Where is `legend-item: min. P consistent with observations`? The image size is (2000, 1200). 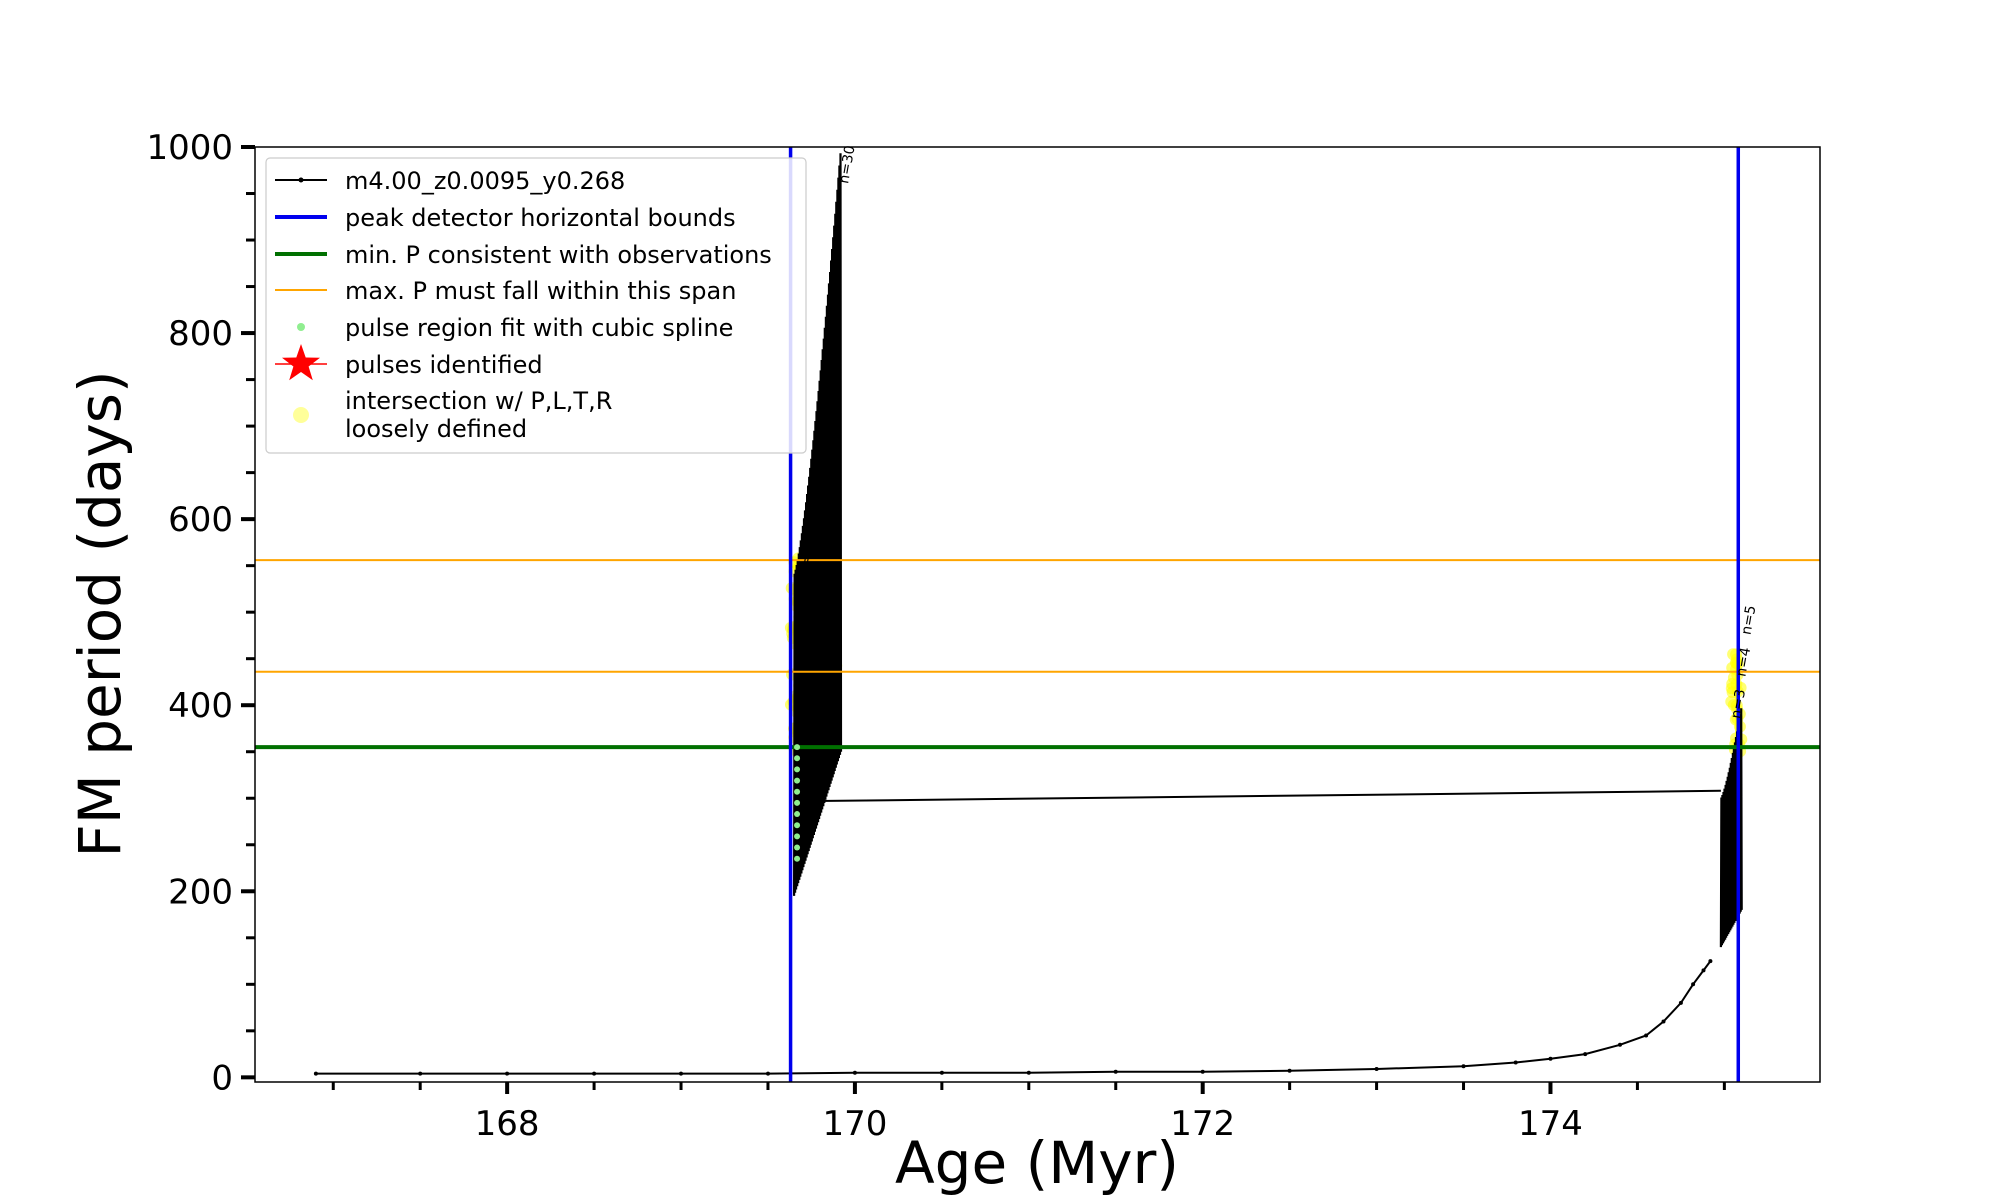
legend-item: min. P consistent with observations is located at coordinates (523, 255).